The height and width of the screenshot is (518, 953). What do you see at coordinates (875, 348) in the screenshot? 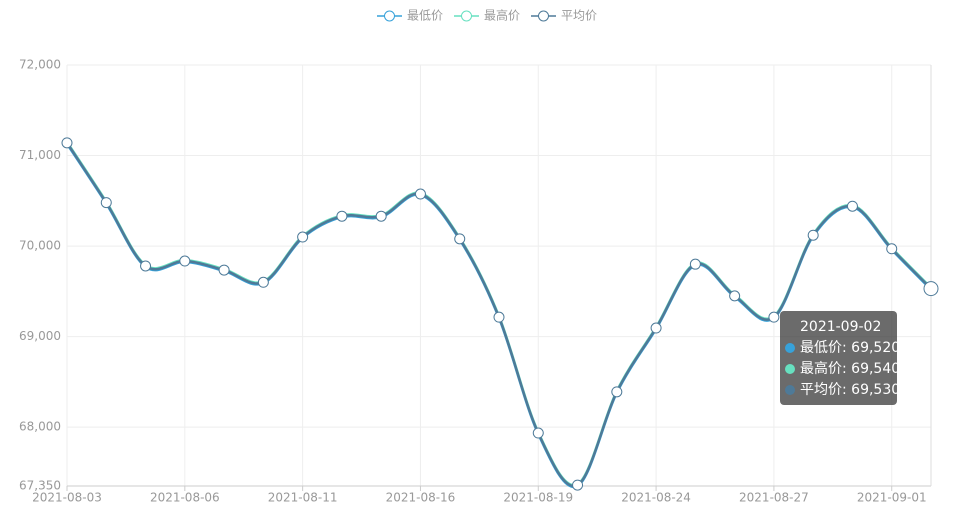
I see `tooltip-value: 69,520` at bounding box center [875, 348].